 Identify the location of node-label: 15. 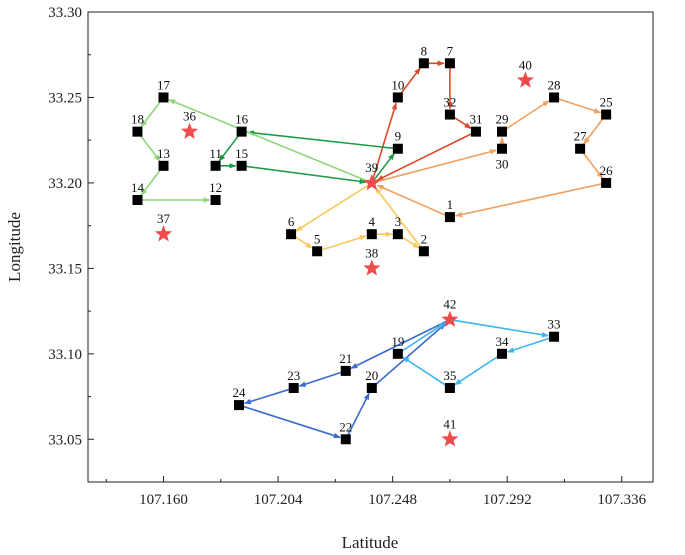
(241, 153).